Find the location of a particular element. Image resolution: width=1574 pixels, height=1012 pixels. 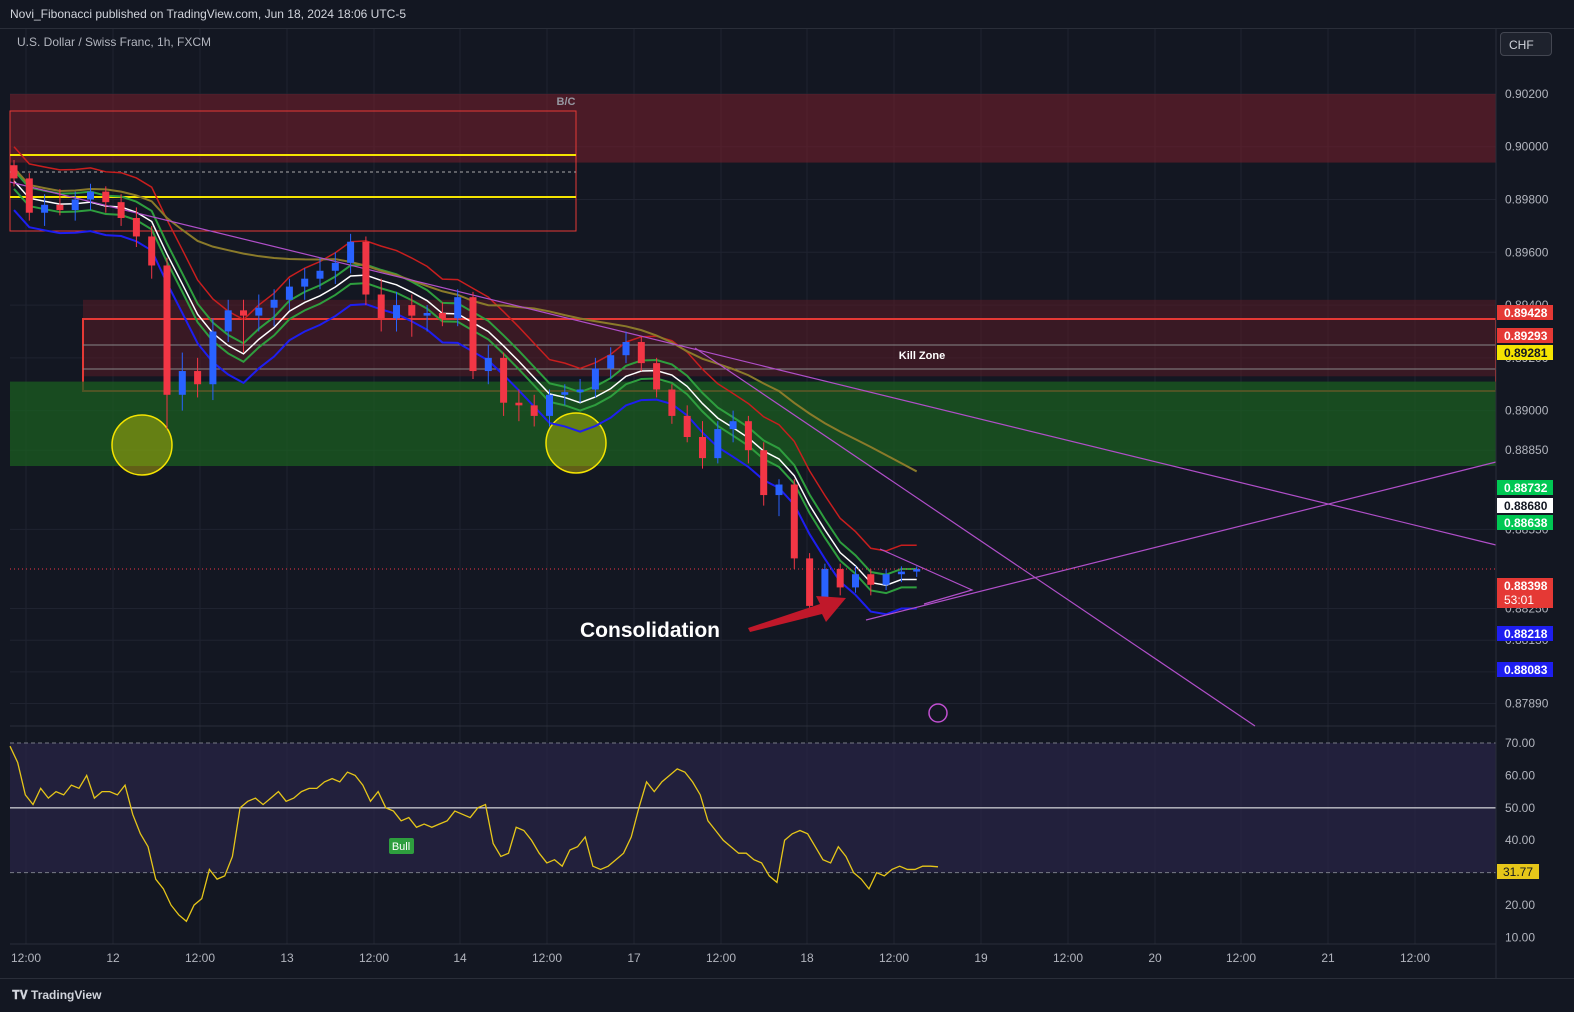

symbol-title: U.S. Dollar / Swiss Franc, 1h, FXCM is located at coordinates (114, 42).